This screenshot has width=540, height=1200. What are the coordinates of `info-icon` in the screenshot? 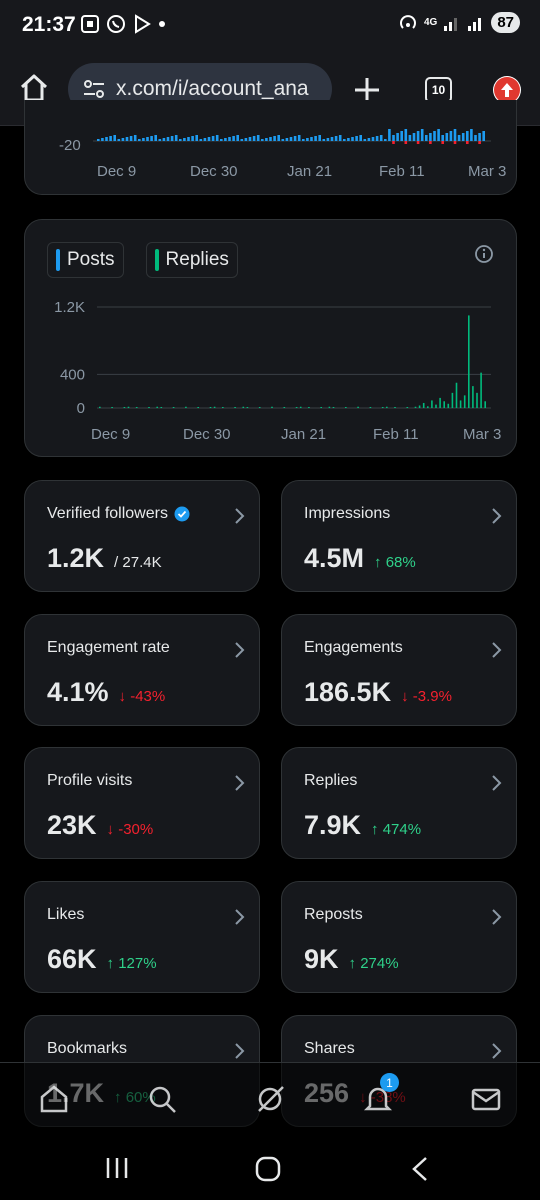 It's located at (484, 254).